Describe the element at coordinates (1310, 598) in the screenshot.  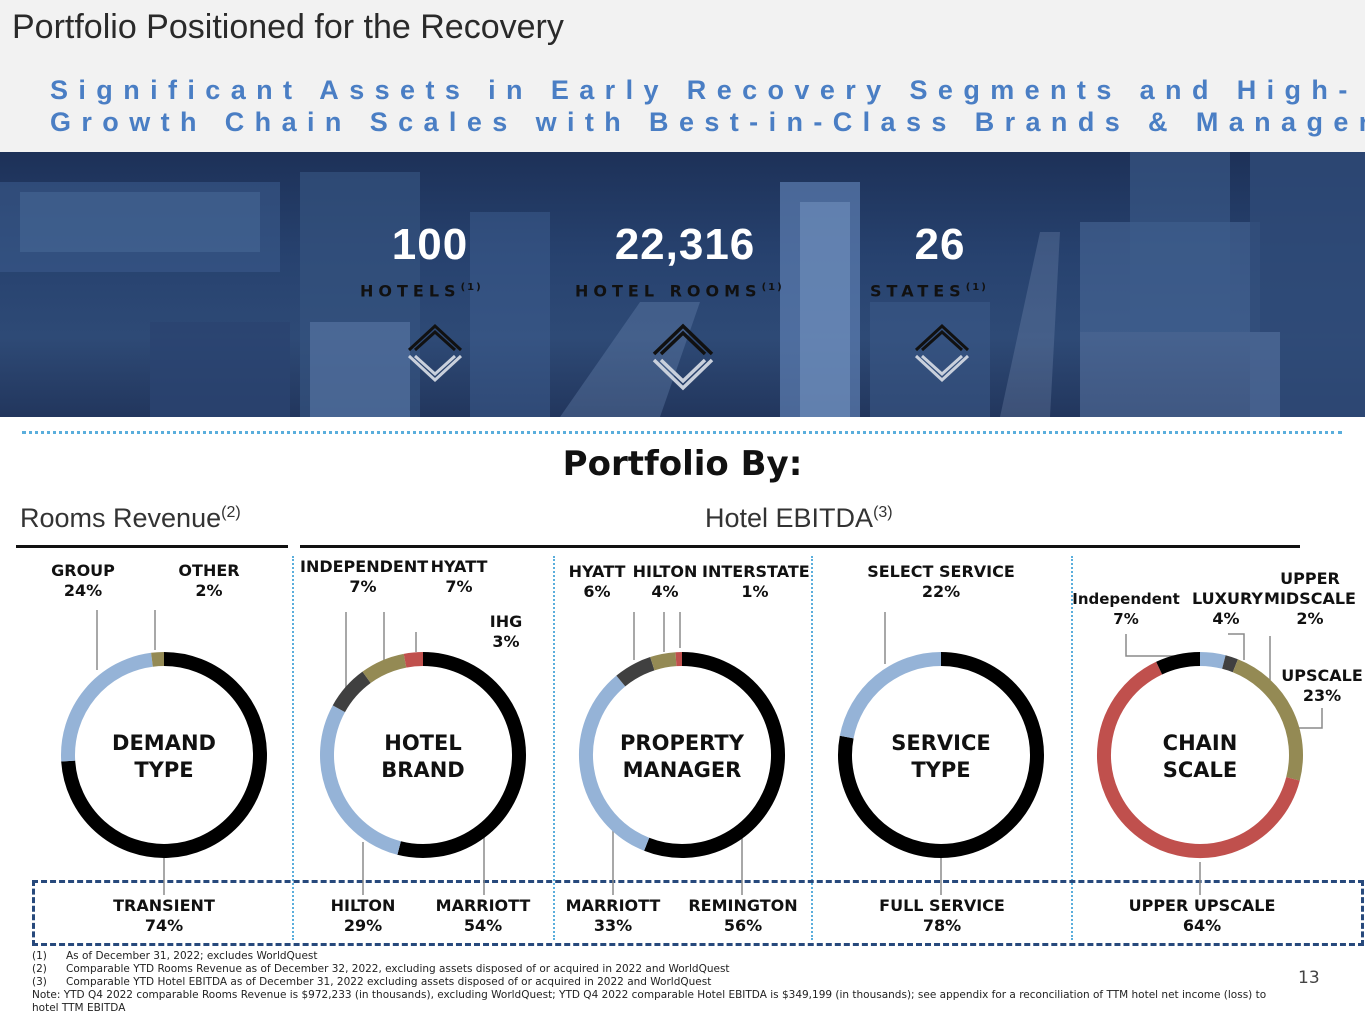
I see `label-upper-midscale: UPPER MIDSCALE 2%` at that location.